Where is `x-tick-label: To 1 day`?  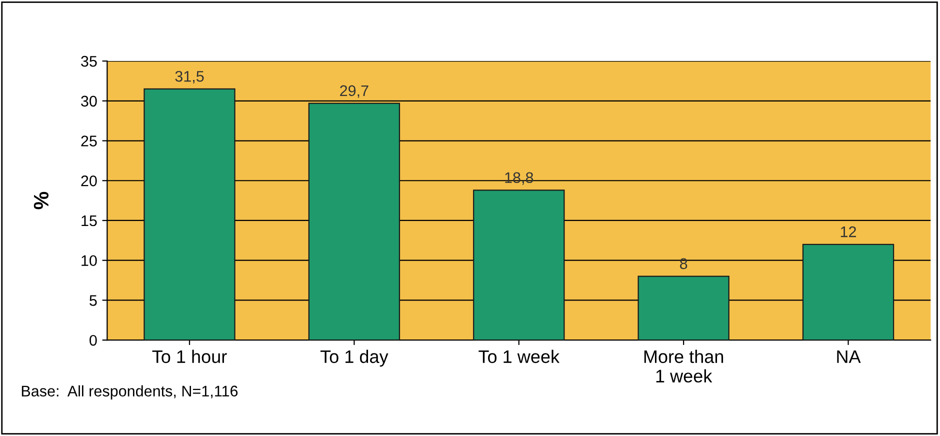
x-tick-label: To 1 day is located at coordinates (354, 358).